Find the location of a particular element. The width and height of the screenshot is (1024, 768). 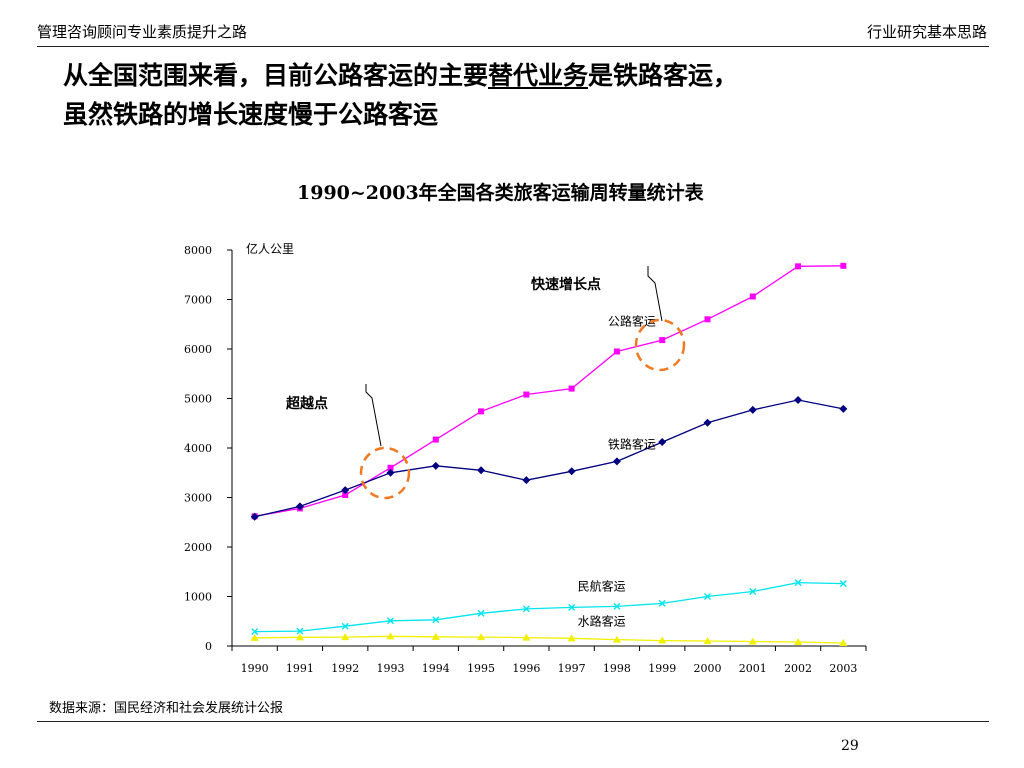

x-tick-label: 1997 is located at coordinates (572, 668).